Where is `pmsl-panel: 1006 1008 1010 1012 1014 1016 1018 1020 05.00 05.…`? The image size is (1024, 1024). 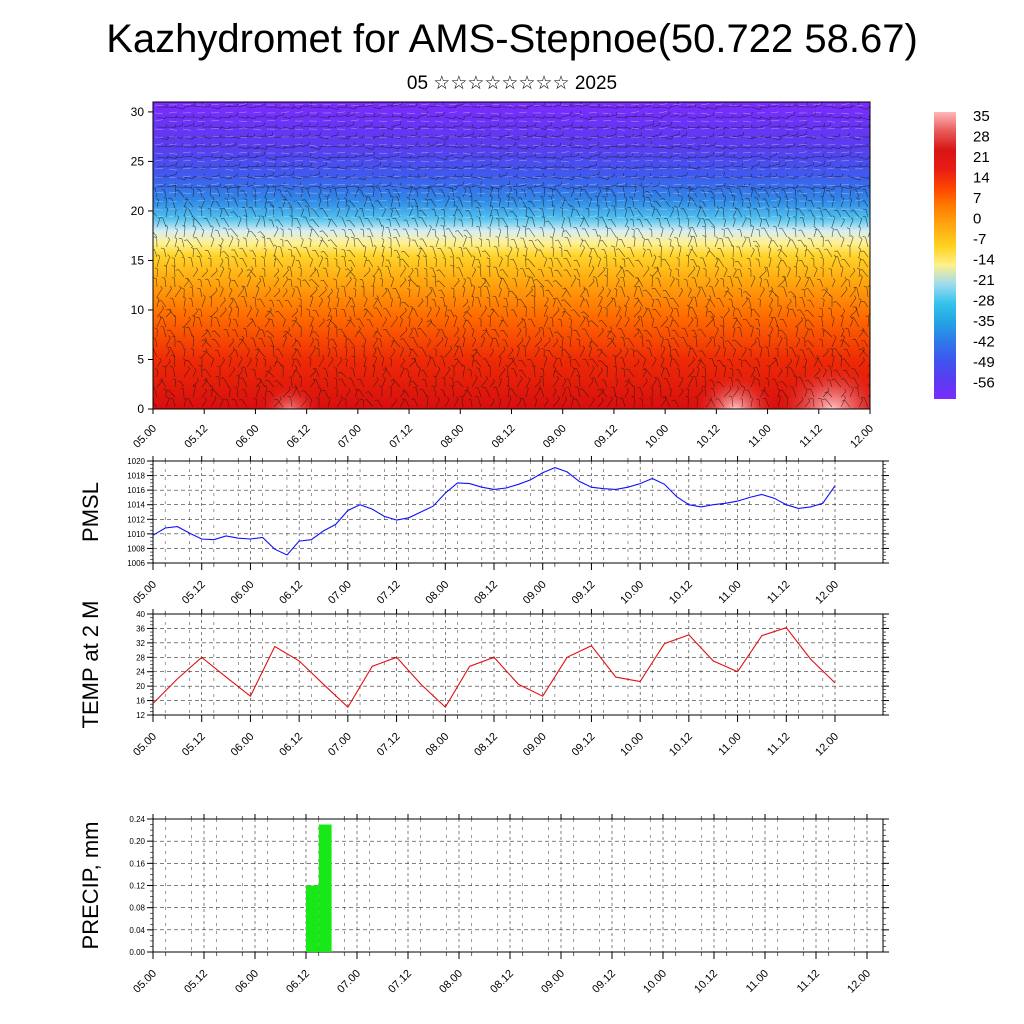 pmsl-panel: 1006 1008 1010 1012 1014 1016 1018 1020 05.00 05.… is located at coordinates (483, 531).